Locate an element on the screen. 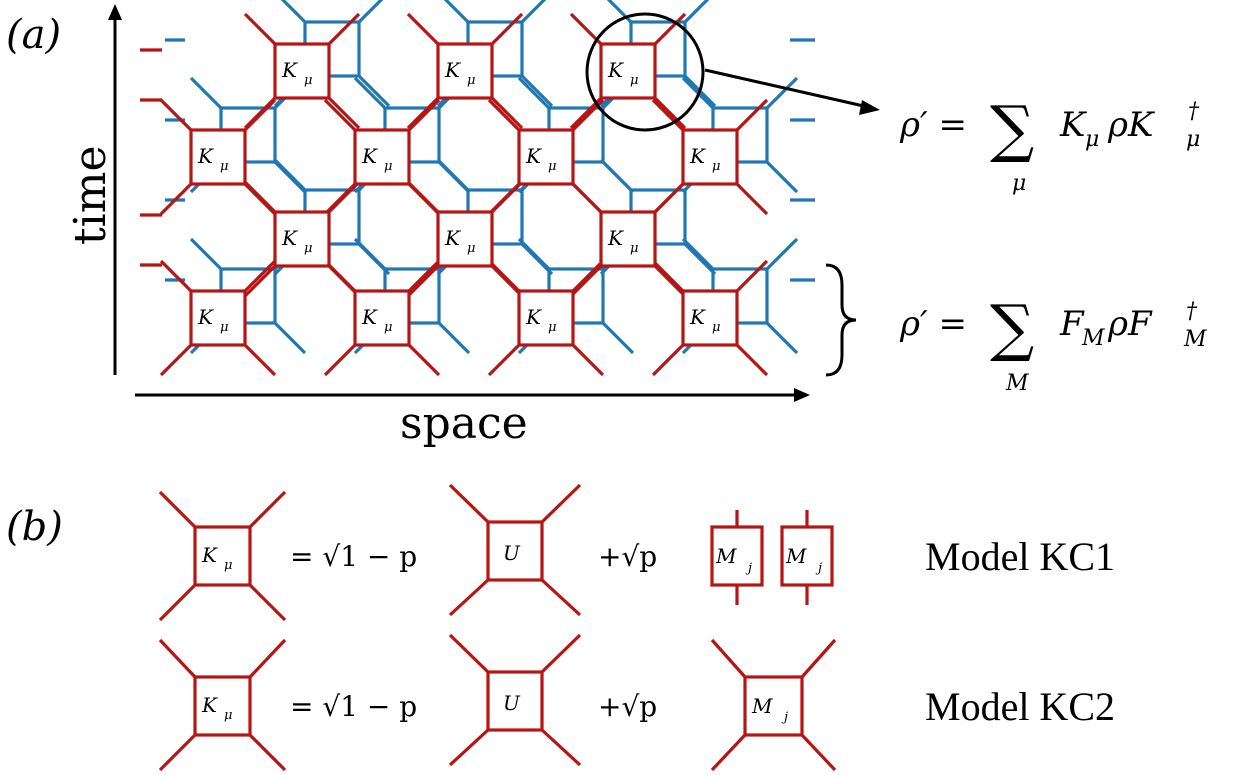  row2-unitary-box: U is located at coordinates (515, 700).